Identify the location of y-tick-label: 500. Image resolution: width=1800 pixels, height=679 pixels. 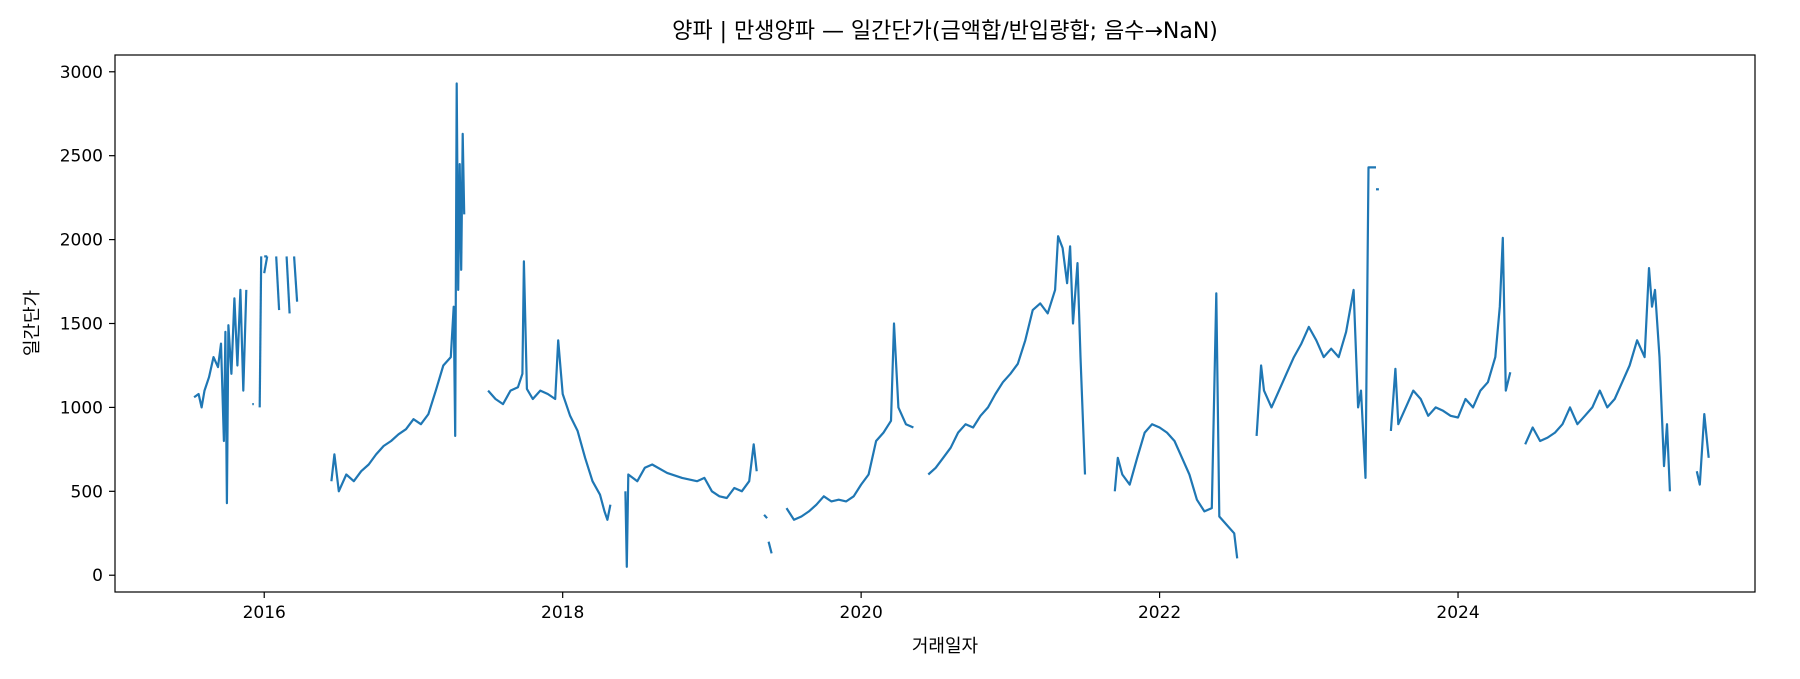
(87, 492).